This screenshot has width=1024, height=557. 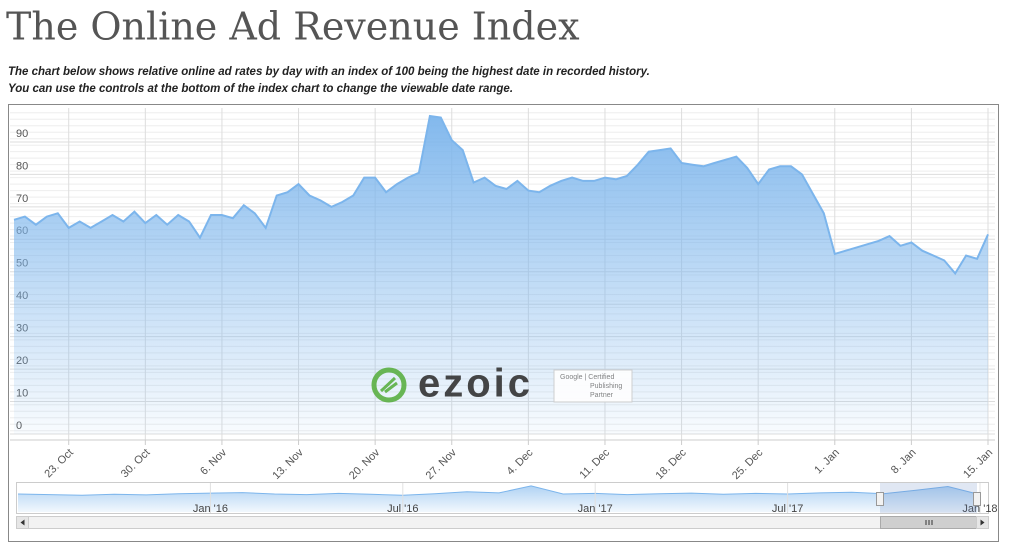 What do you see at coordinates (502, 522) in the screenshot?
I see `scrollbar-track` at bounding box center [502, 522].